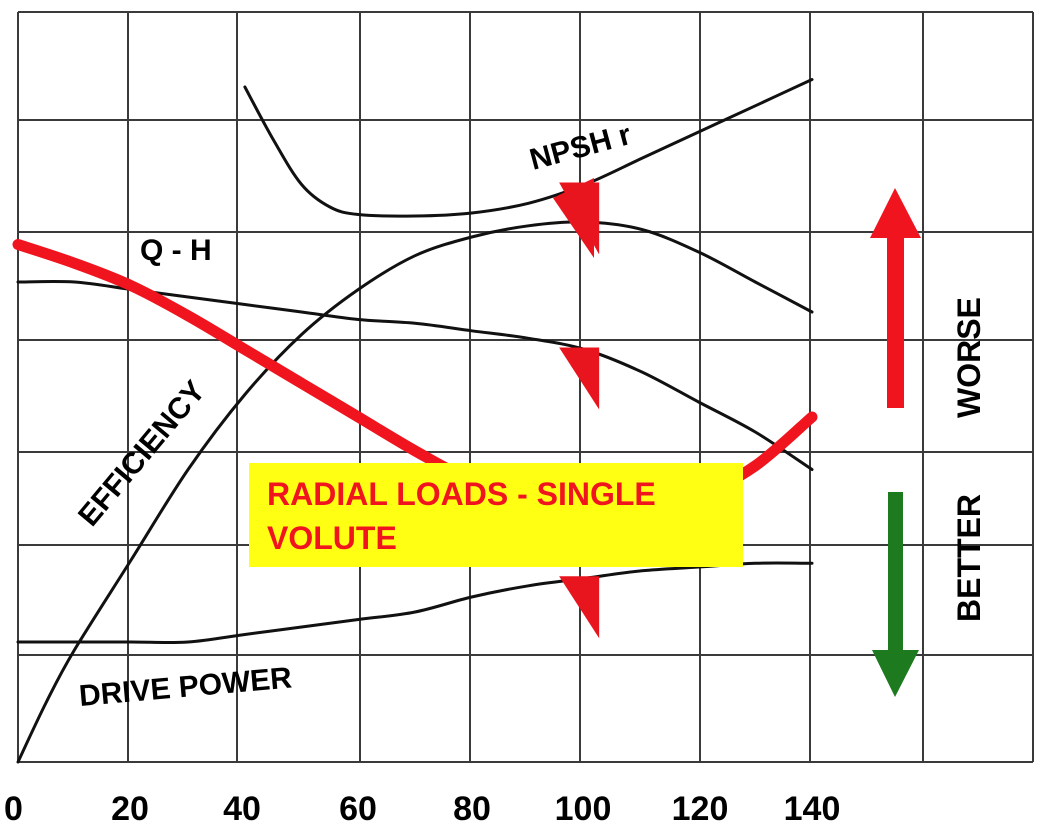 The width and height of the screenshot is (1048, 840). Describe the element at coordinates (700, 809) in the screenshot. I see `x-tick-120: 120` at that location.